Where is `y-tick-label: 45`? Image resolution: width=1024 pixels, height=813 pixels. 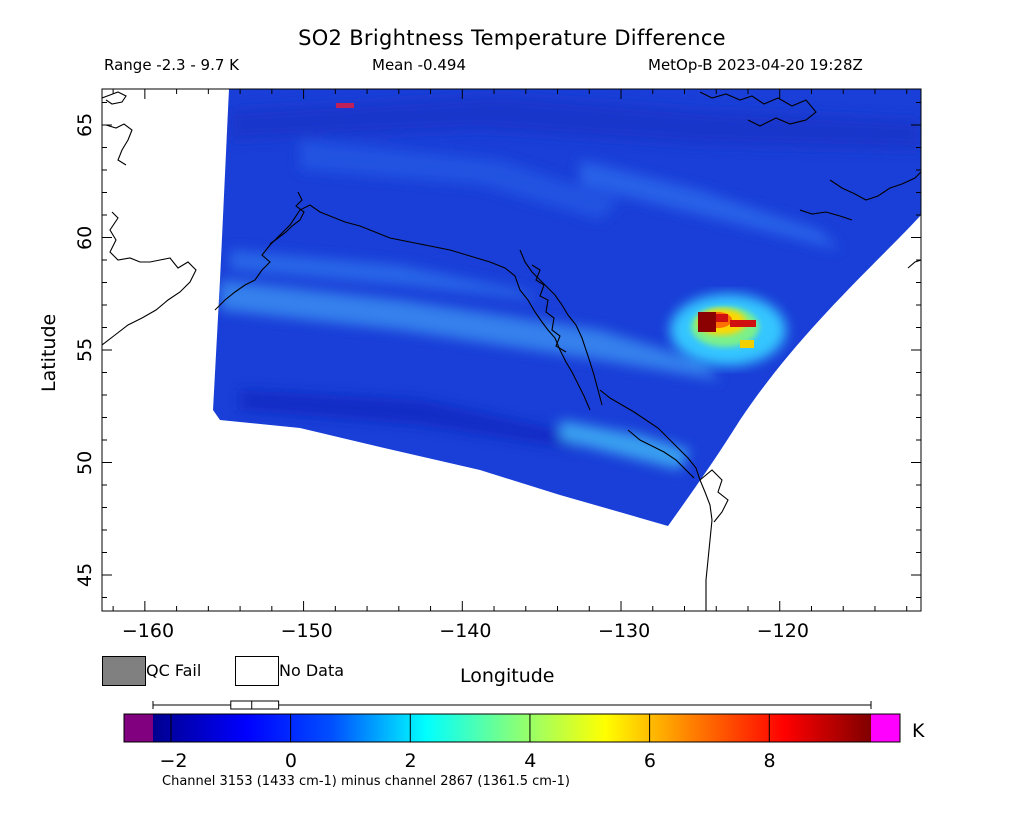
y-tick-label: 45 is located at coordinates (85, 574).